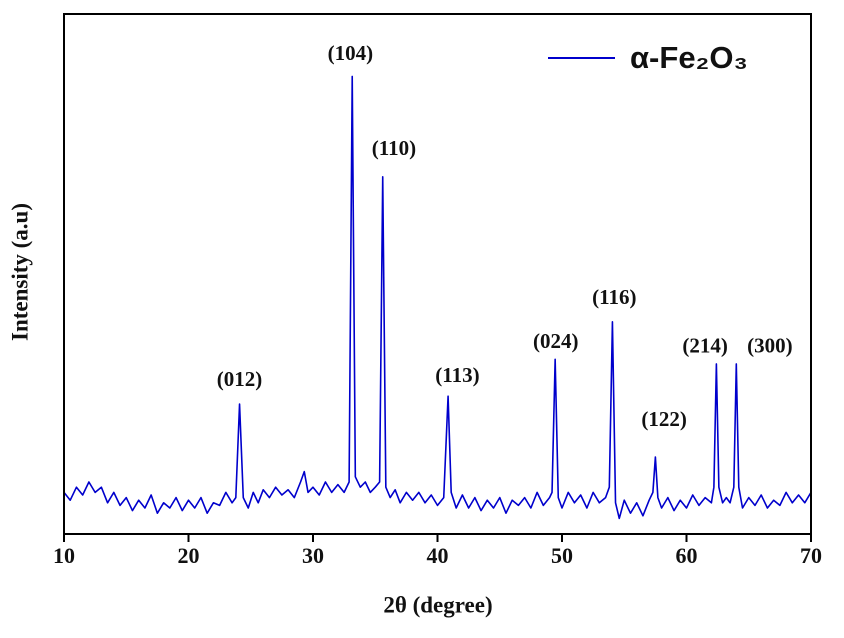 This screenshot has width=844, height=638. What do you see at coordinates (313, 555) in the screenshot?
I see `x-tick-label: 30` at bounding box center [313, 555].